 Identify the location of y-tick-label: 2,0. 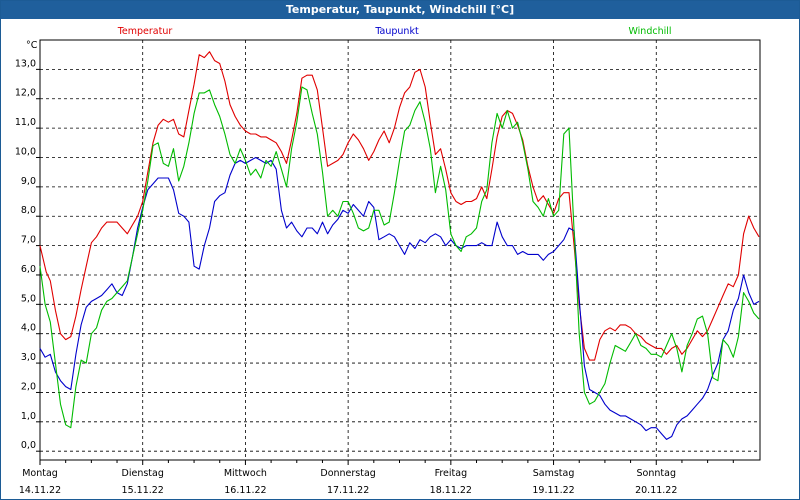
(28, 386).